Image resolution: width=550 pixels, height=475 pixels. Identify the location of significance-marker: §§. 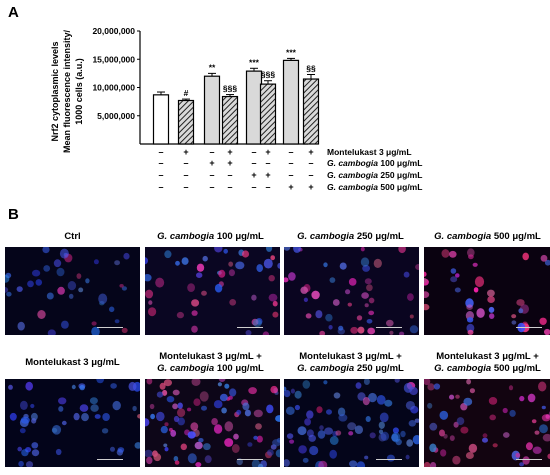
(311, 69).